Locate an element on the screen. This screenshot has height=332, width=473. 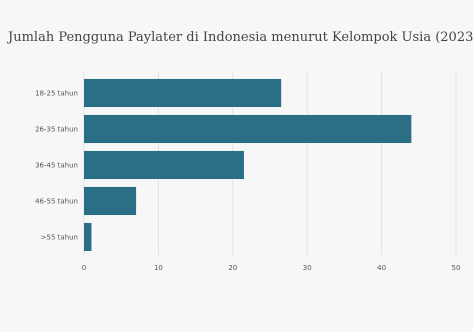
y-category-label: >55 tahun is located at coordinates (59, 238).